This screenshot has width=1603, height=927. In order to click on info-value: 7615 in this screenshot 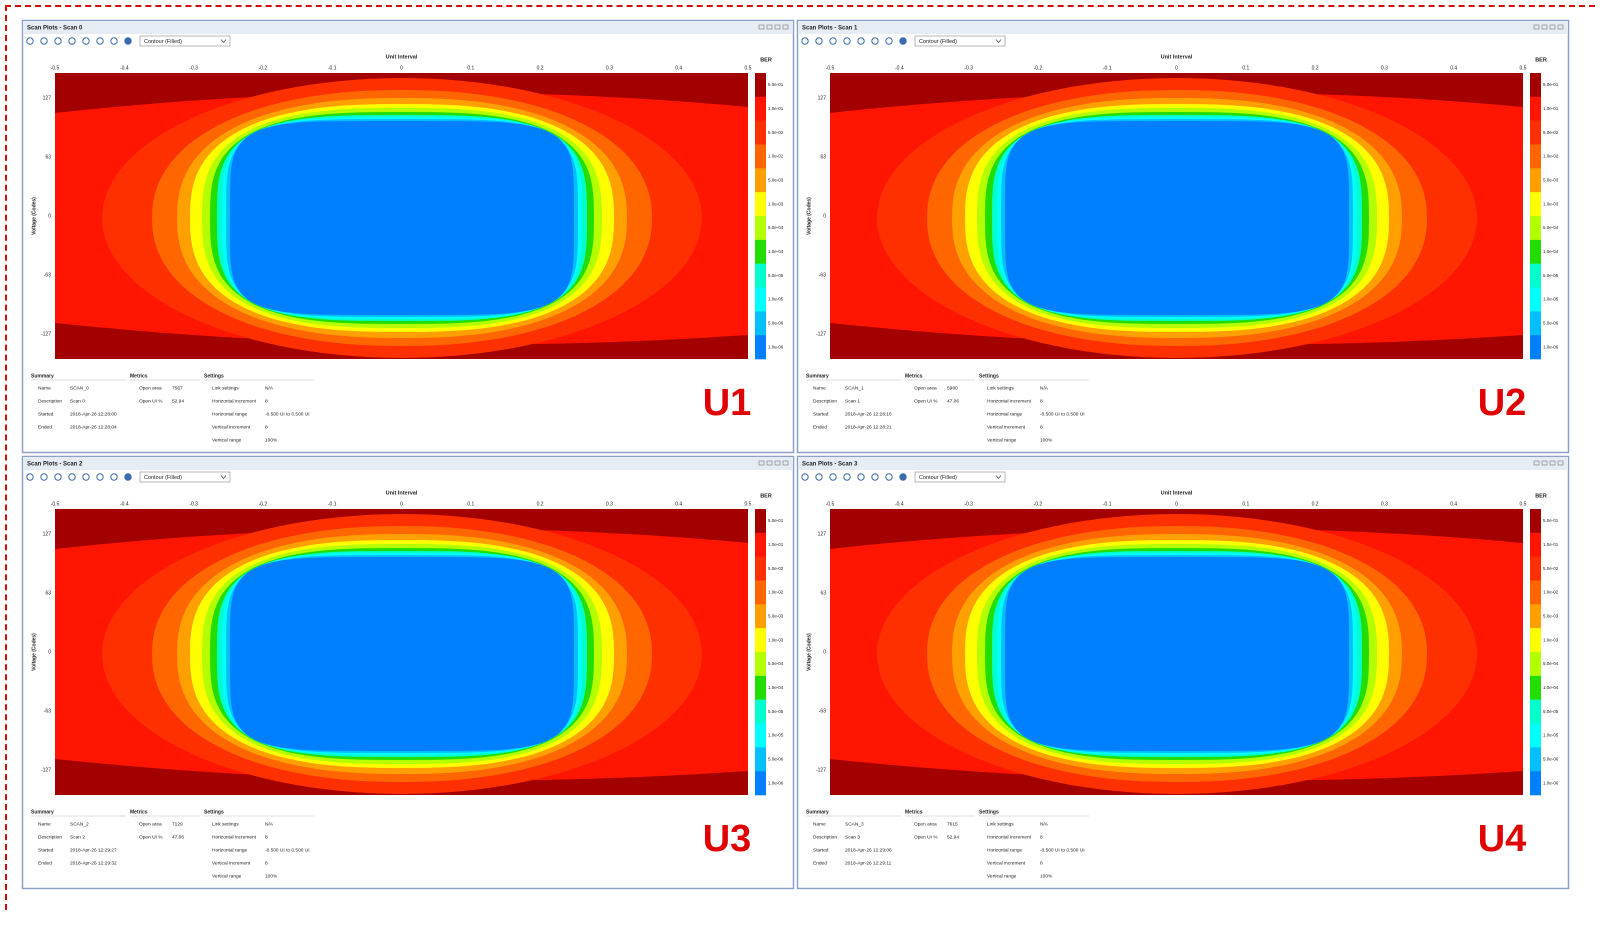, I will do `click(952, 824)`.